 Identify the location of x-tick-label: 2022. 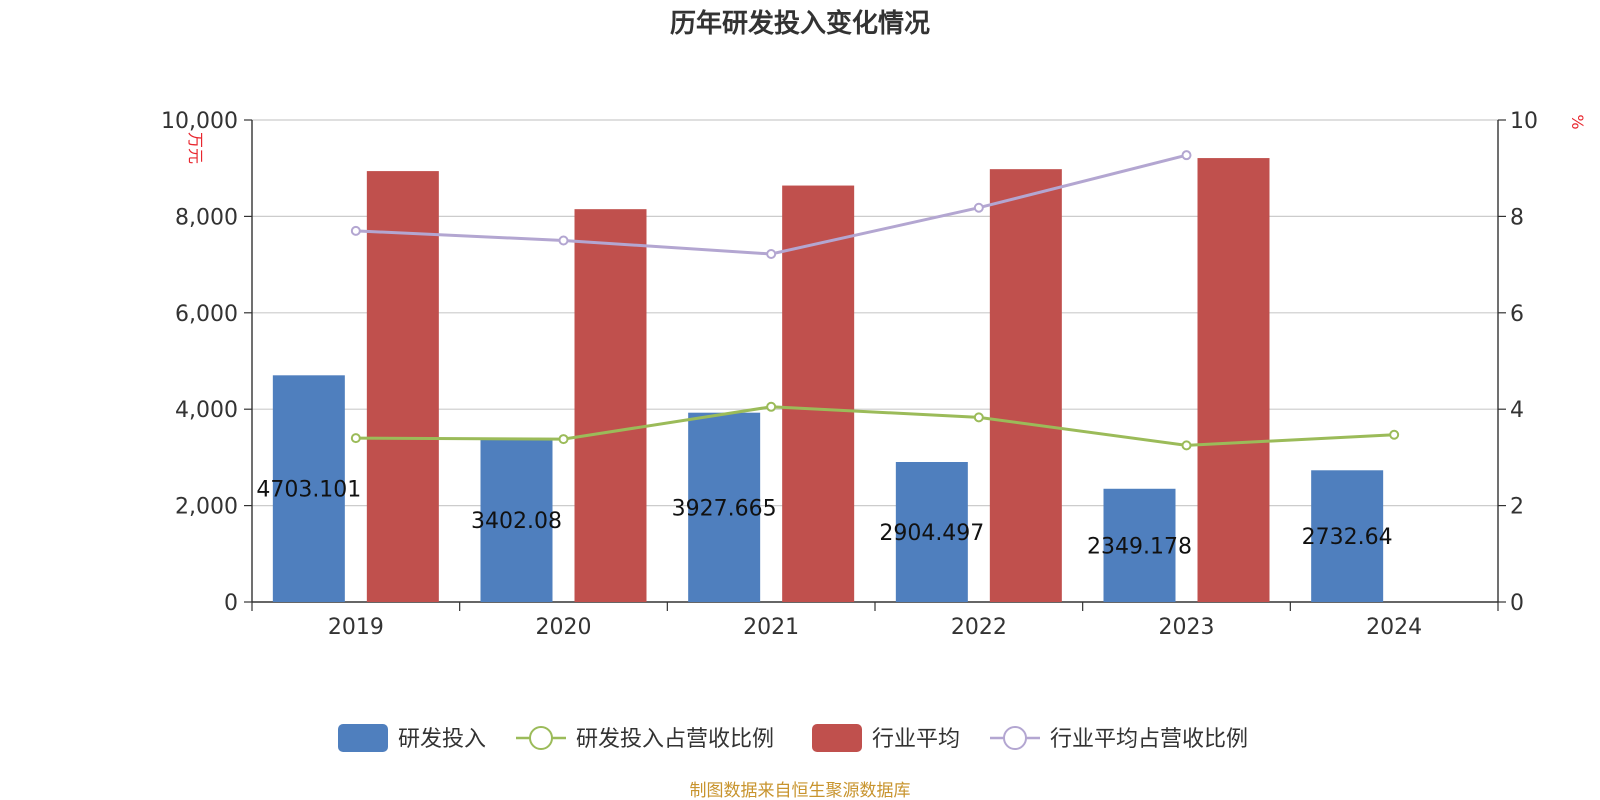
(979, 627).